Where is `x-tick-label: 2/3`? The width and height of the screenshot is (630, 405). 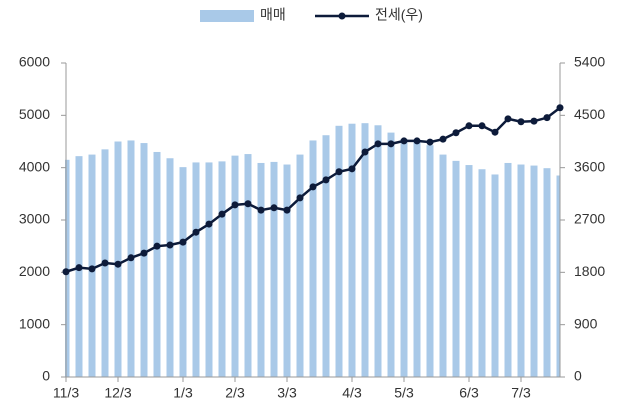 x-tick-label: 2/3 is located at coordinates (235, 393).